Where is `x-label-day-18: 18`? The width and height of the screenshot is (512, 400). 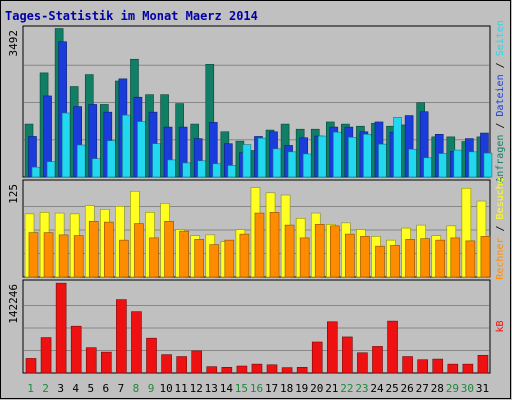 x-label-day-18: 18 is located at coordinates (286, 388).